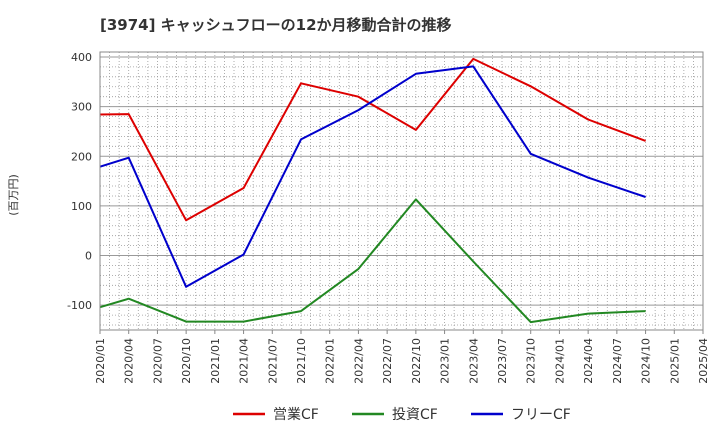 This screenshot has height=440, width=720. Describe the element at coordinates (88, 256) in the screenshot. I see `y-tick-label: 0` at that location.